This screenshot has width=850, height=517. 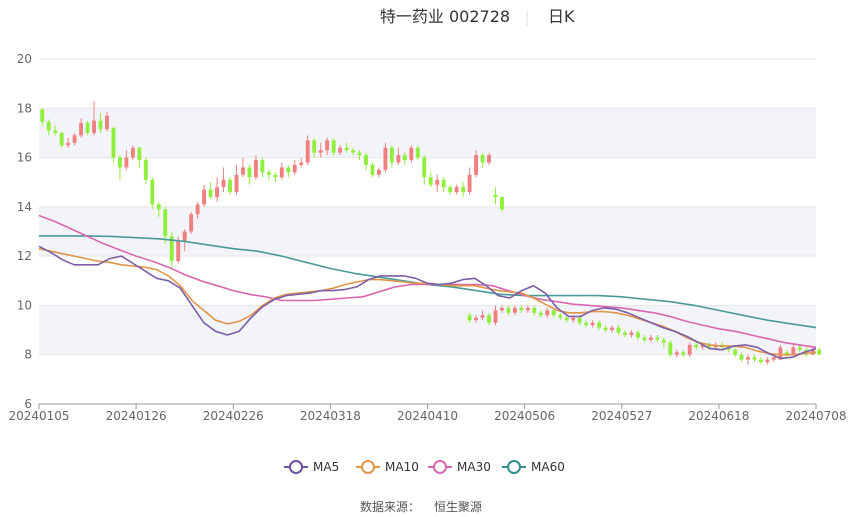 What do you see at coordinates (387, 467) in the screenshot?
I see `legend-item: MA10` at bounding box center [387, 467].